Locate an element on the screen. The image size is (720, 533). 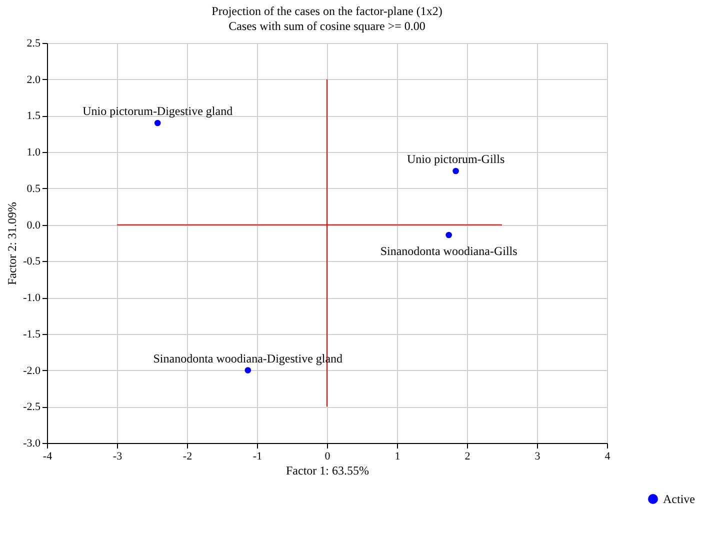
y-tick-label: -2.0 is located at coordinates (32, 370).